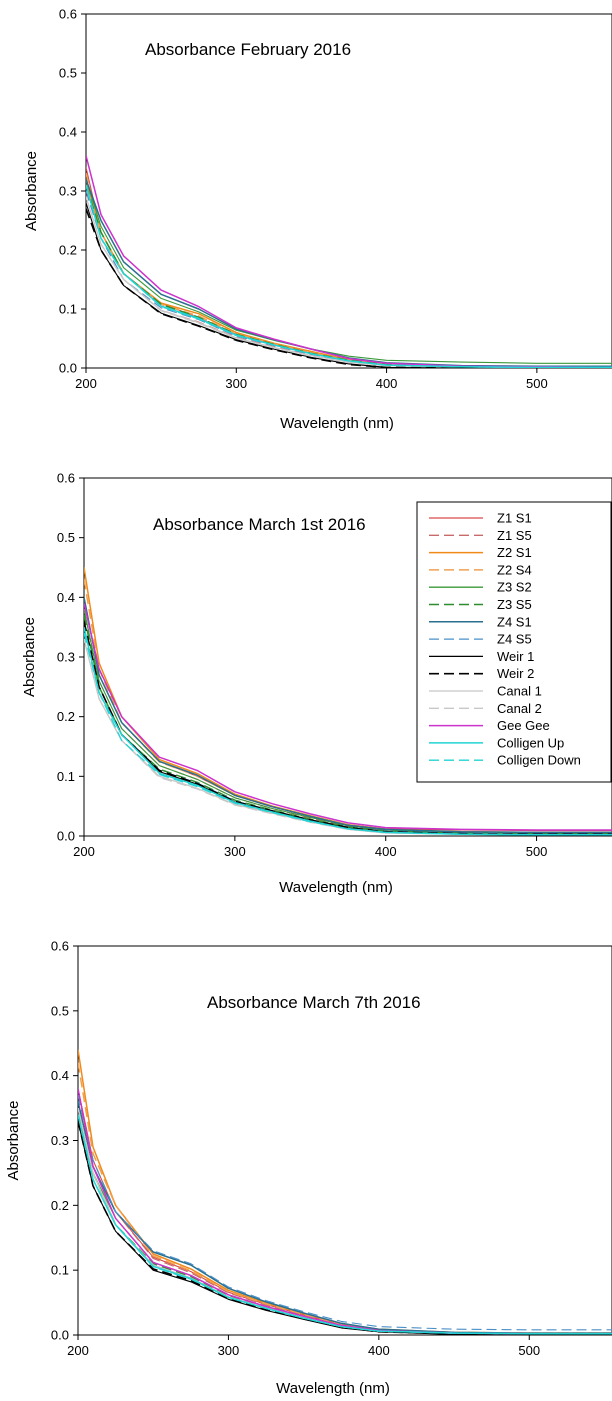  What do you see at coordinates (515, 656) in the screenshot?
I see `legend-label: Weir 1` at bounding box center [515, 656].